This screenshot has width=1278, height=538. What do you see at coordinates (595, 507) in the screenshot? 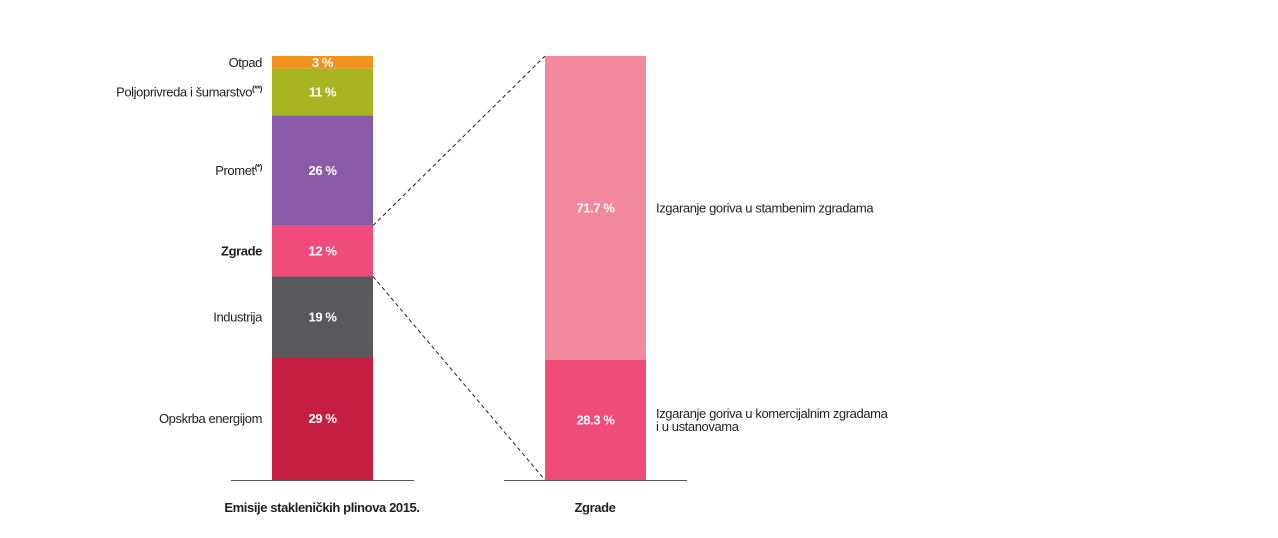
I see `right-chart-title: Zgrade` at bounding box center [595, 507].